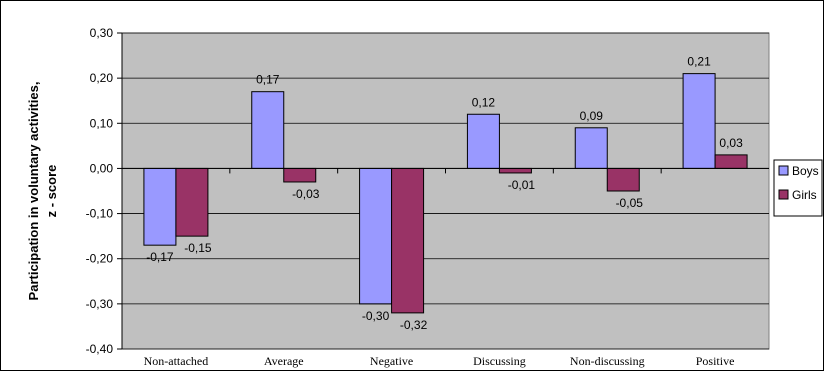 The image size is (824, 376). Describe the element at coordinates (630, 203) in the screenshot. I see `data-label: -0,05` at that location.